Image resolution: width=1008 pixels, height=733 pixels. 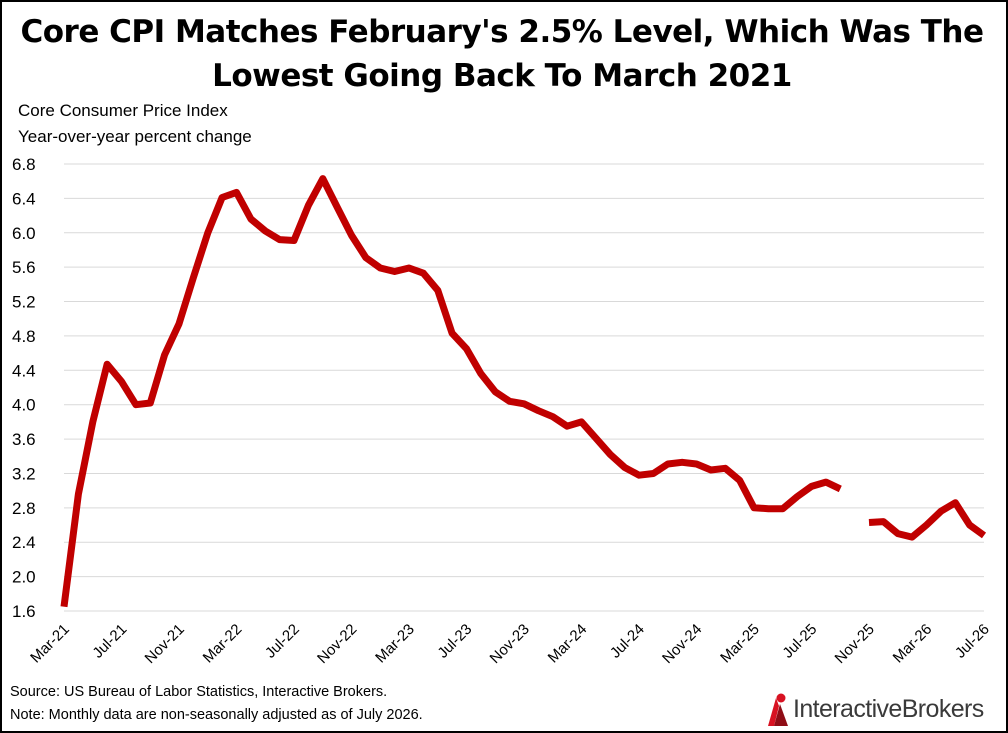 I want to click on y-tick-label: 5.6, so click(x=24, y=267).